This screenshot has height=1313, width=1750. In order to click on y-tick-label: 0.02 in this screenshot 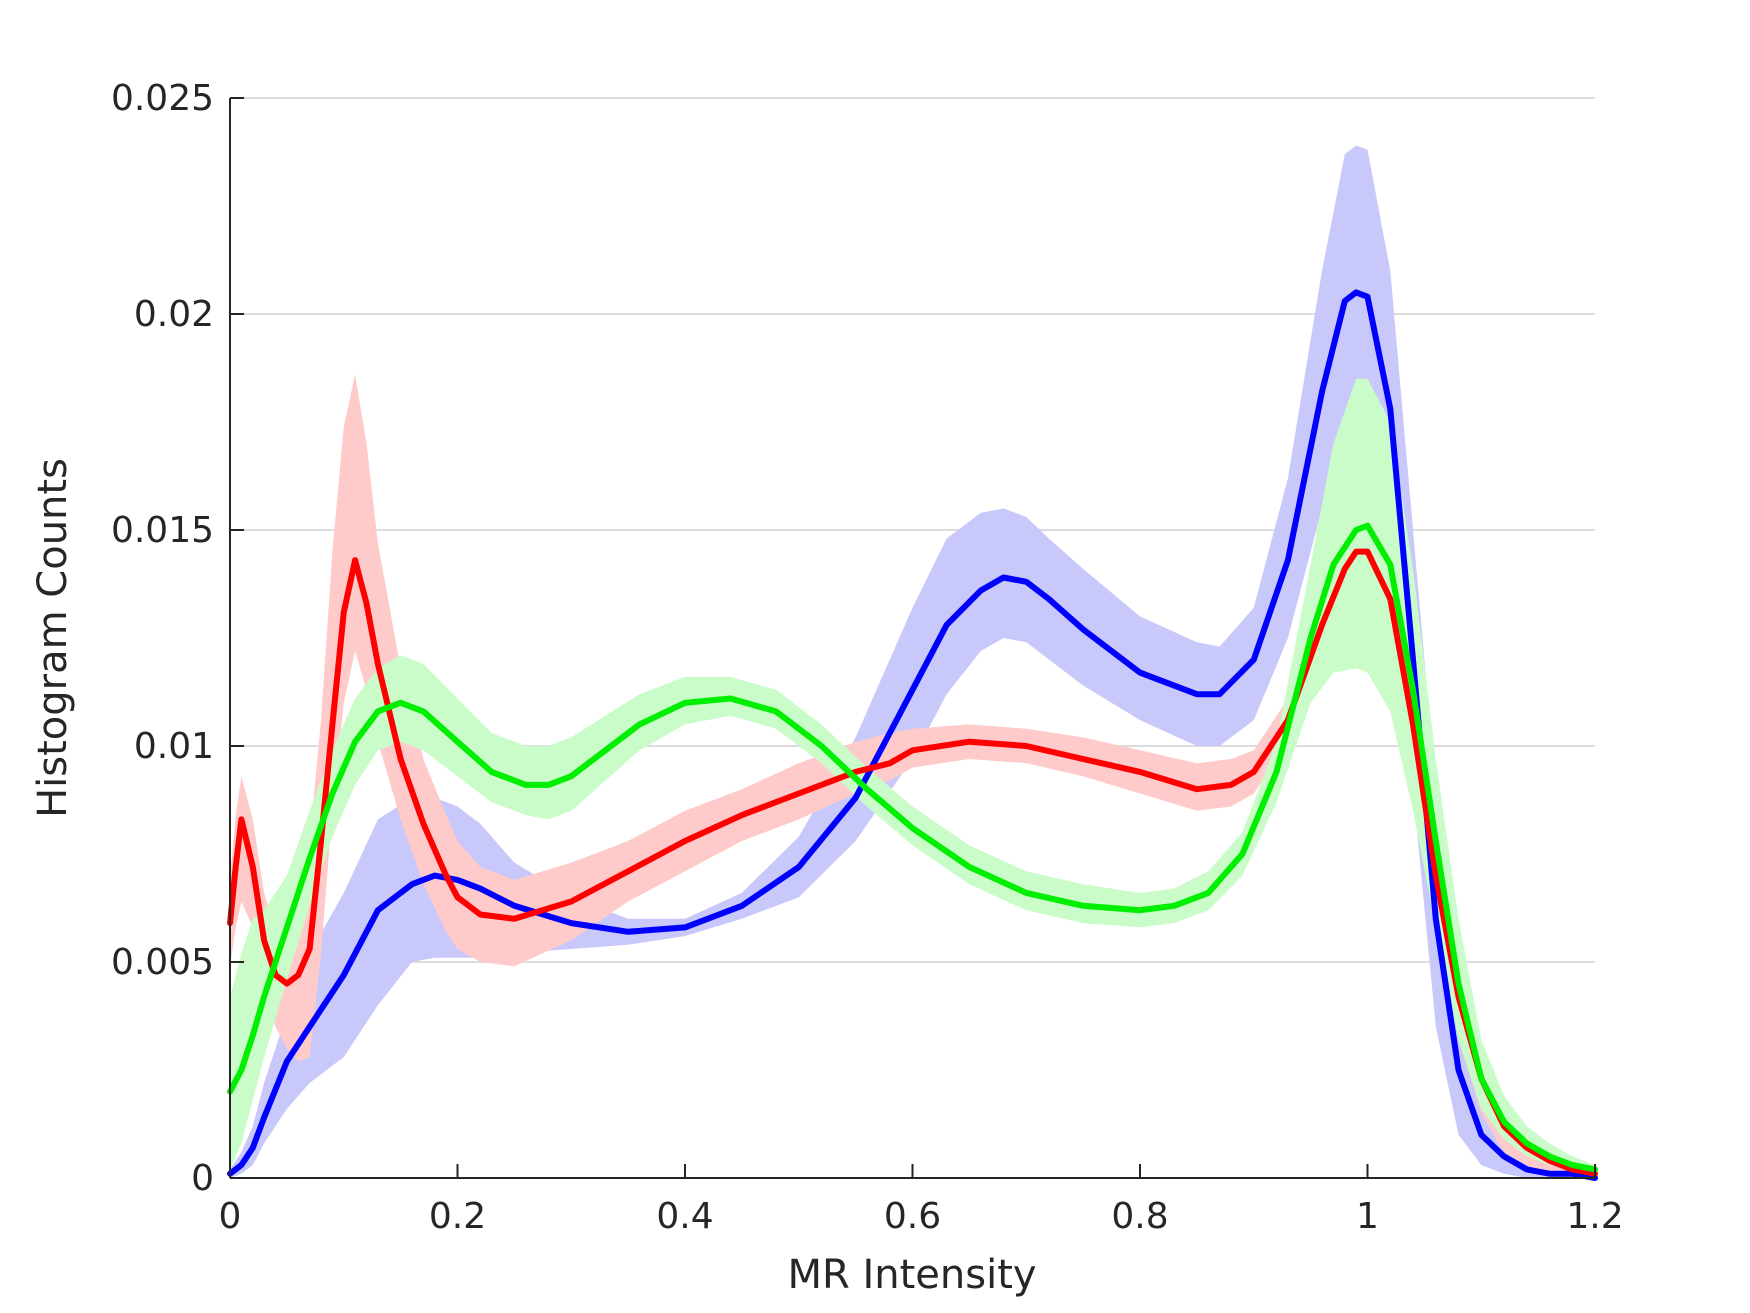, I will do `click(174, 314)`.